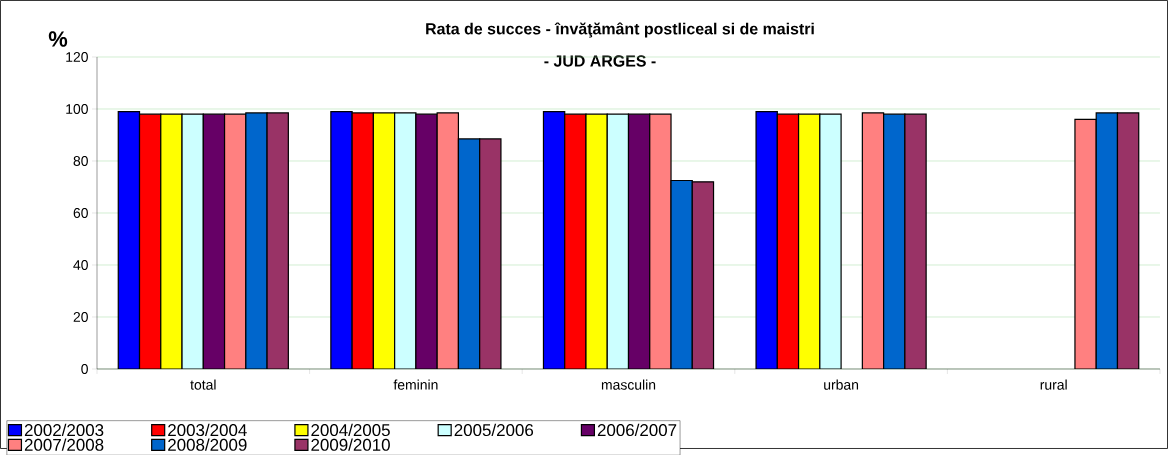 The height and width of the screenshot is (455, 1168). What do you see at coordinates (350, 444) in the screenshot?
I see `legend-label: 2009/2010` at bounding box center [350, 444].